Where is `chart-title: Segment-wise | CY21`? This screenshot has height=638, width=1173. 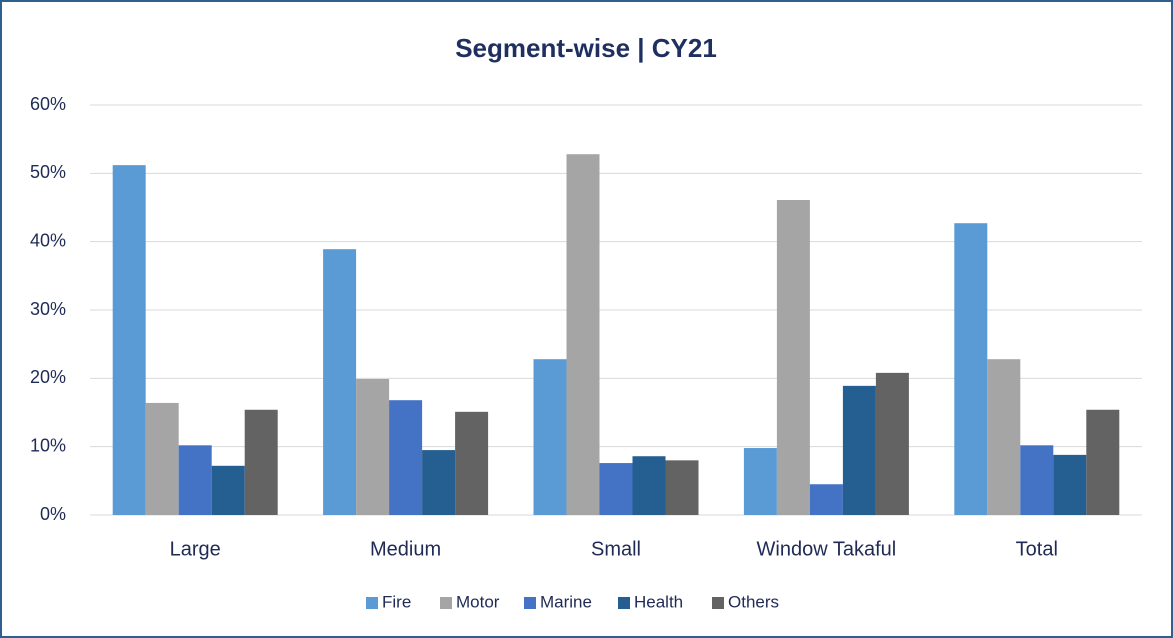 chart-title: Segment-wise | CY21 is located at coordinates (586, 48).